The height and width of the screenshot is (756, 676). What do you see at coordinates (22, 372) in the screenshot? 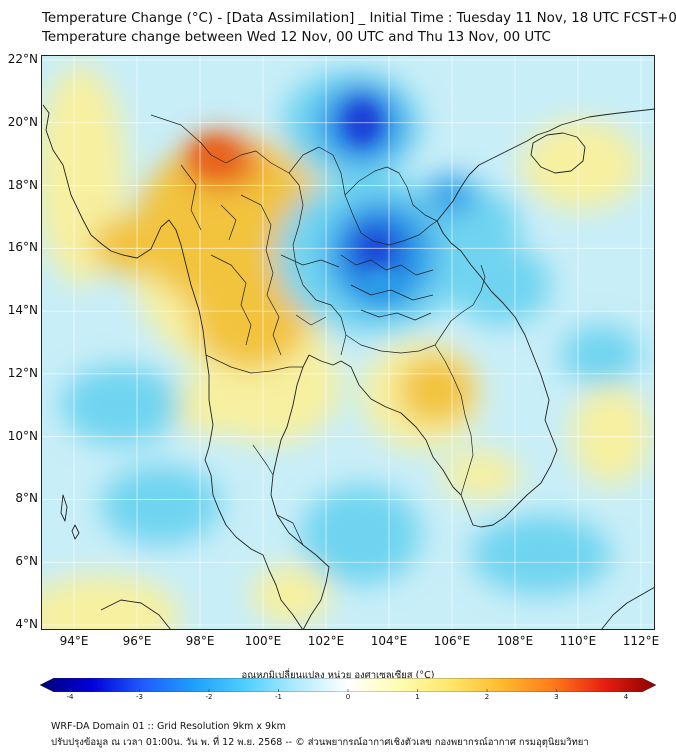
I see `lat-label: 12°N` at bounding box center [22, 372].